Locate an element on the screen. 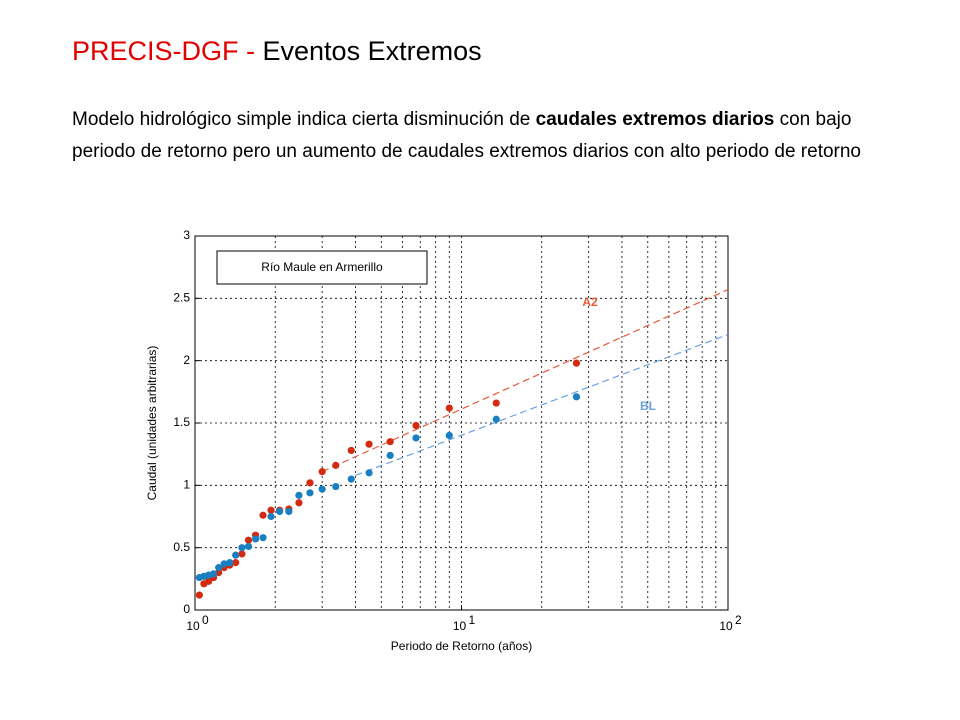  y-tick-label: 2.5 is located at coordinates (181, 298).